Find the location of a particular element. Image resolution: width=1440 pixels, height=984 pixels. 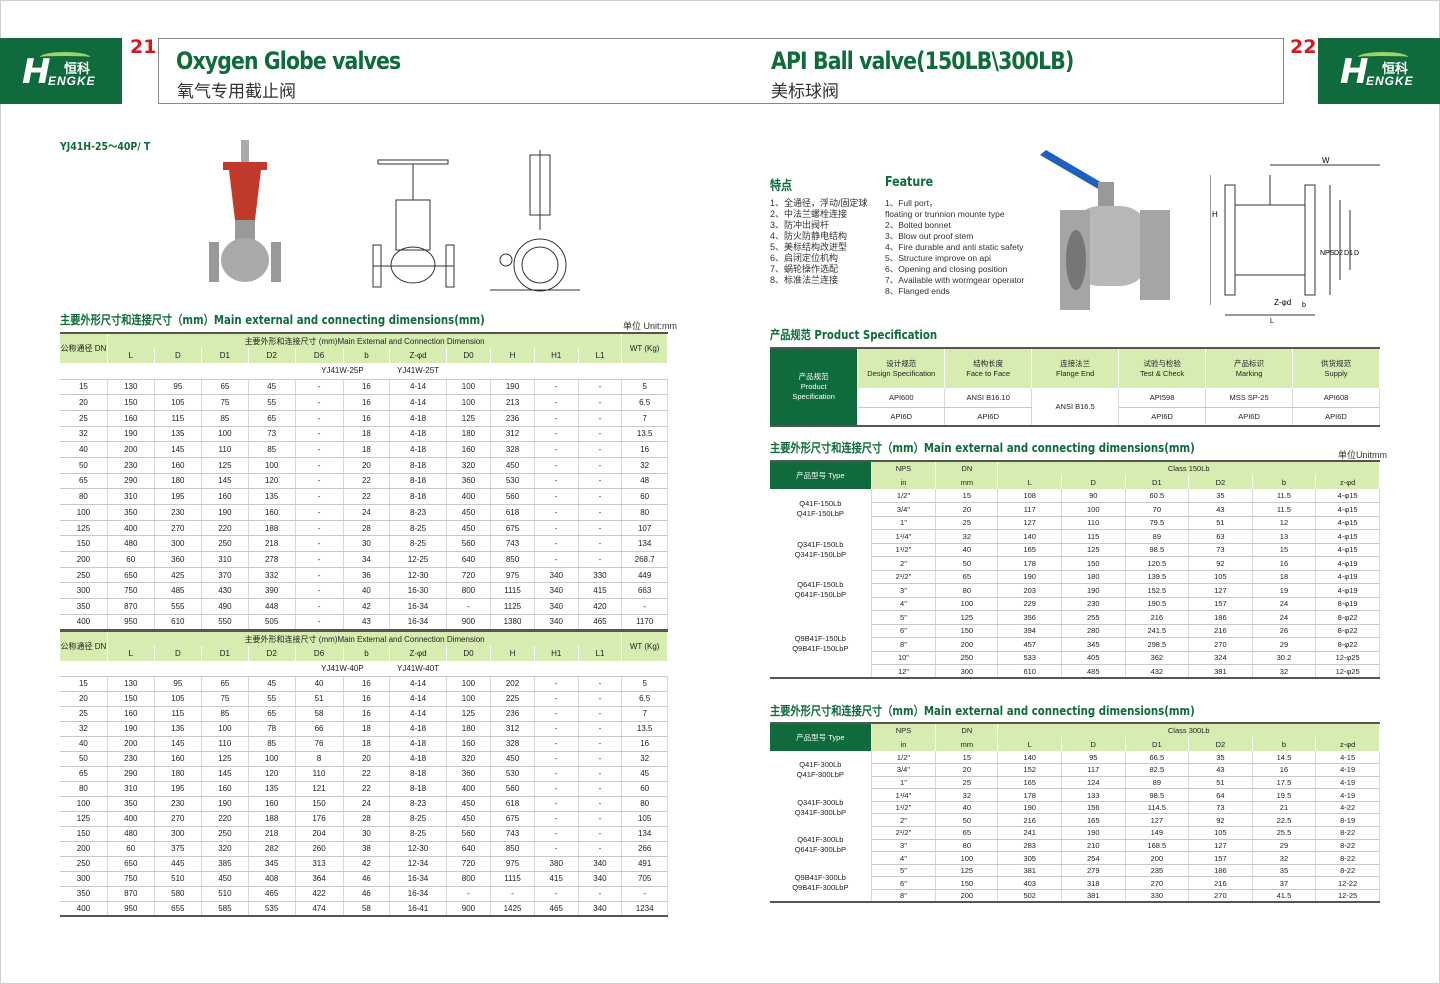

table-cell: 8" is located at coordinates (904, 896).